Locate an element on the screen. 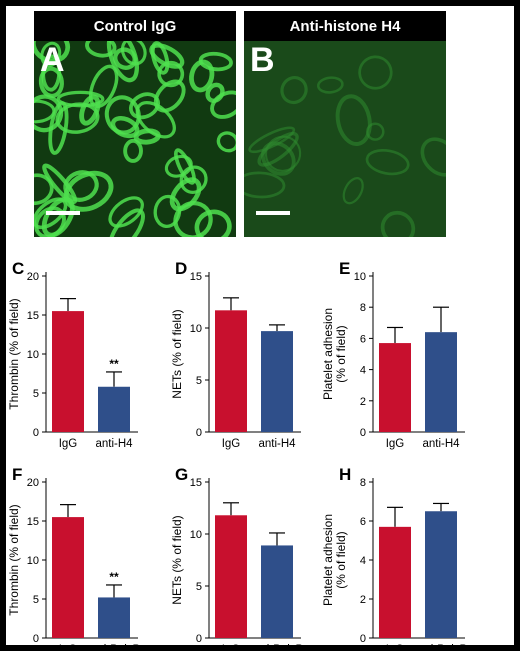  panel-letter: A is located at coordinates (52, 60).